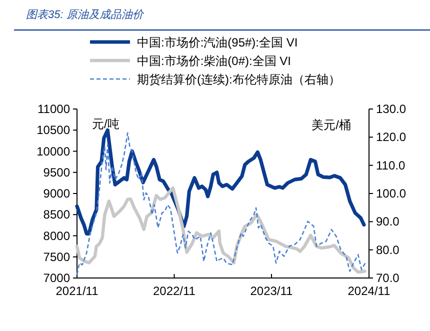  I want to click on y-tick-label: 10000, so click(53, 151).